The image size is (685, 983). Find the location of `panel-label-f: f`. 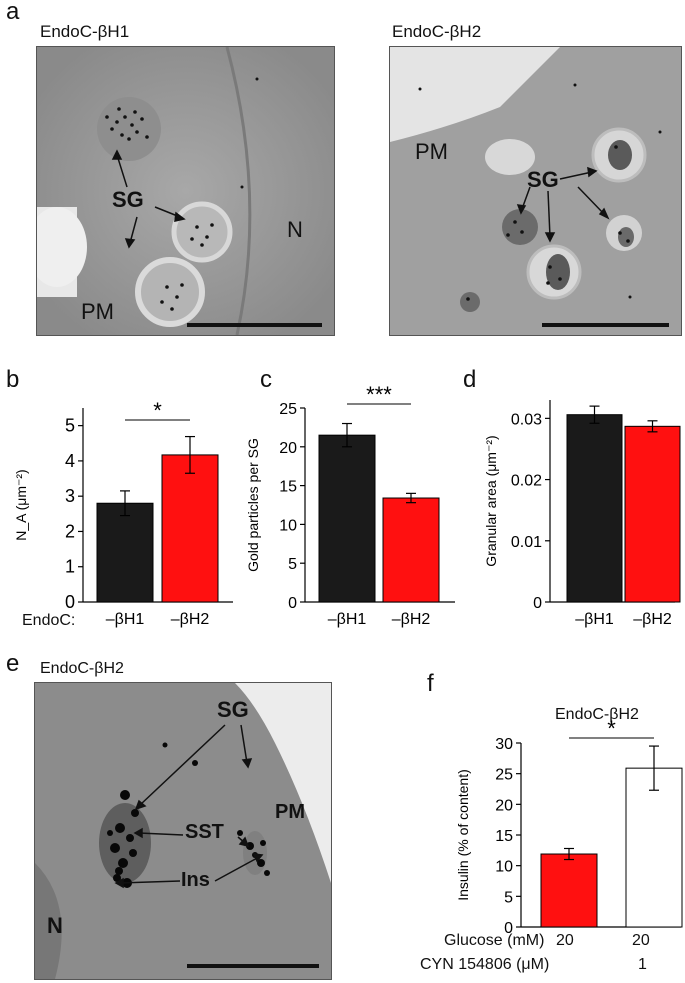

panel-label-f: f is located at coordinates (430, 683).